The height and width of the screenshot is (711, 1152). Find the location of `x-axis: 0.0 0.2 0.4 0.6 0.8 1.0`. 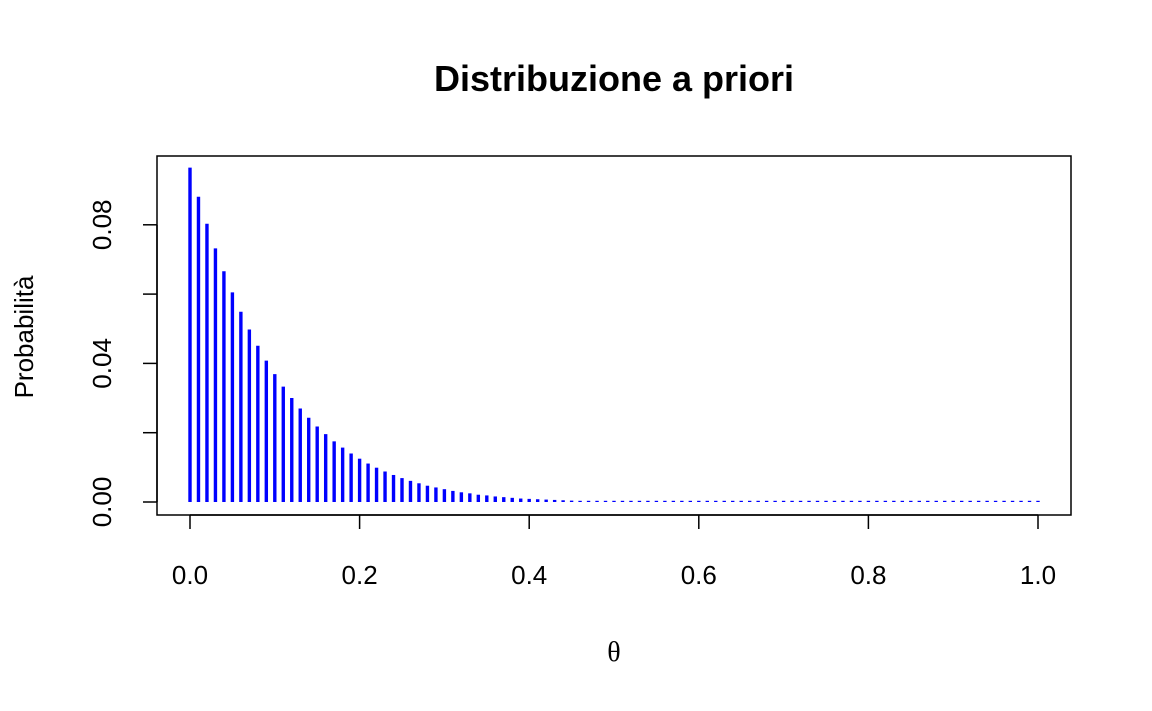

x-axis: 0.0 0.2 0.4 0.6 0.8 1.0 is located at coordinates (614, 552).